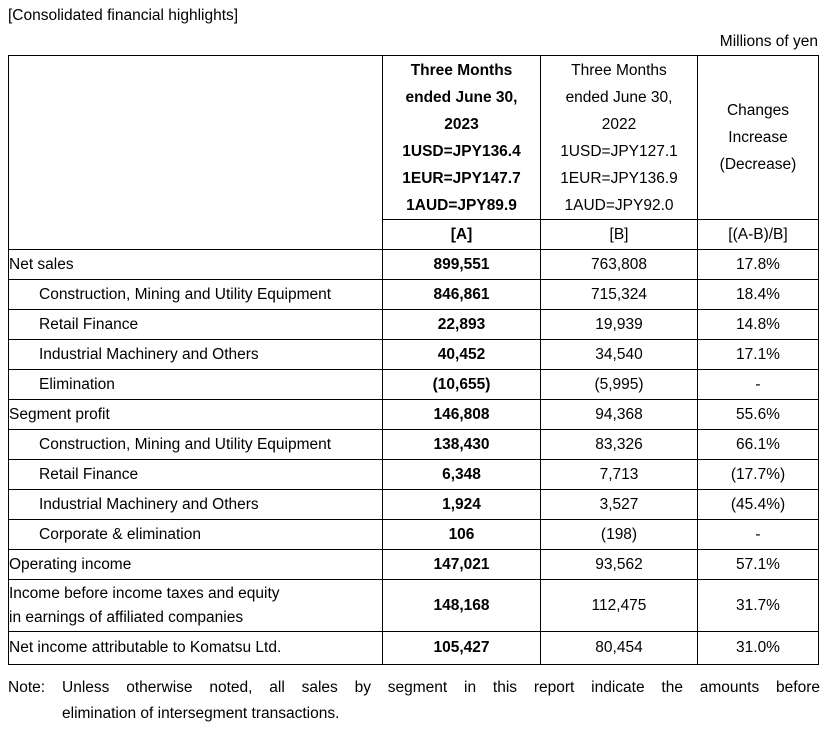  What do you see at coordinates (461, 414) in the screenshot?
I see `value-a: 146,808` at bounding box center [461, 414].